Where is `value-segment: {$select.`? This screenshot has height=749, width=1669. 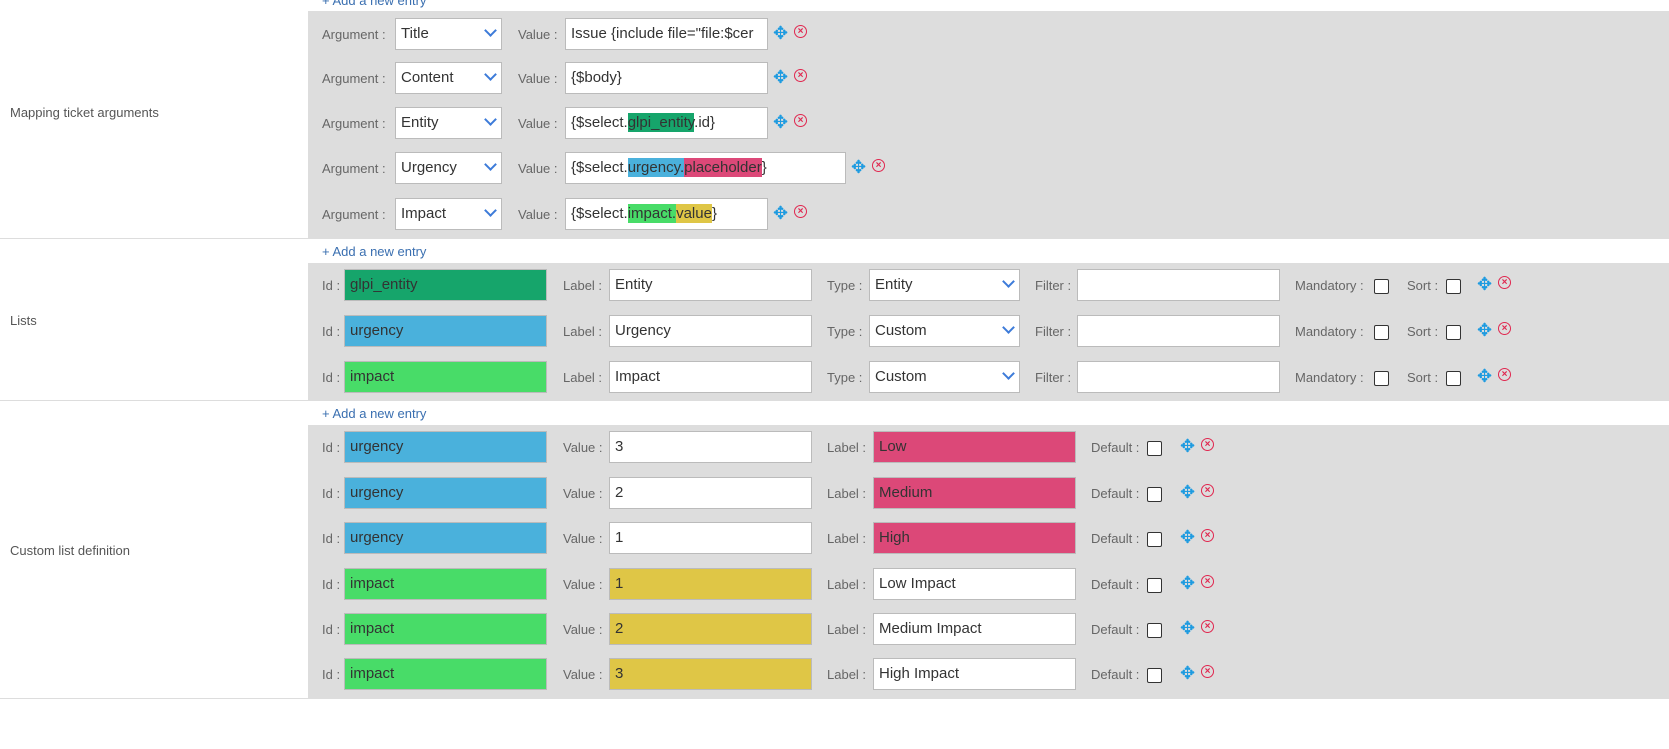 value-segment: {$select. is located at coordinates (599, 167).